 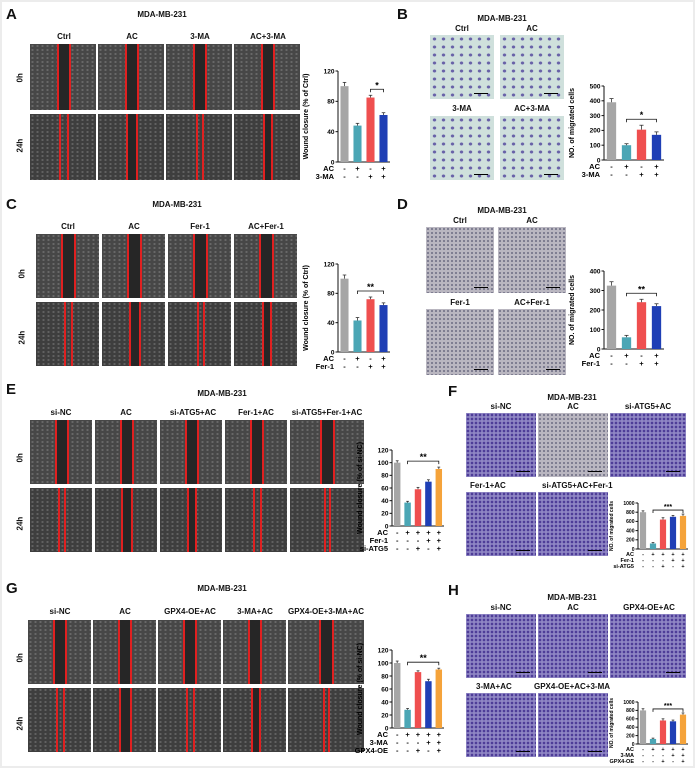 What do you see at coordinates (267, 77) in the screenshot?
I see `wound-image-a-ac3ma-0h` at bounding box center [267, 77].